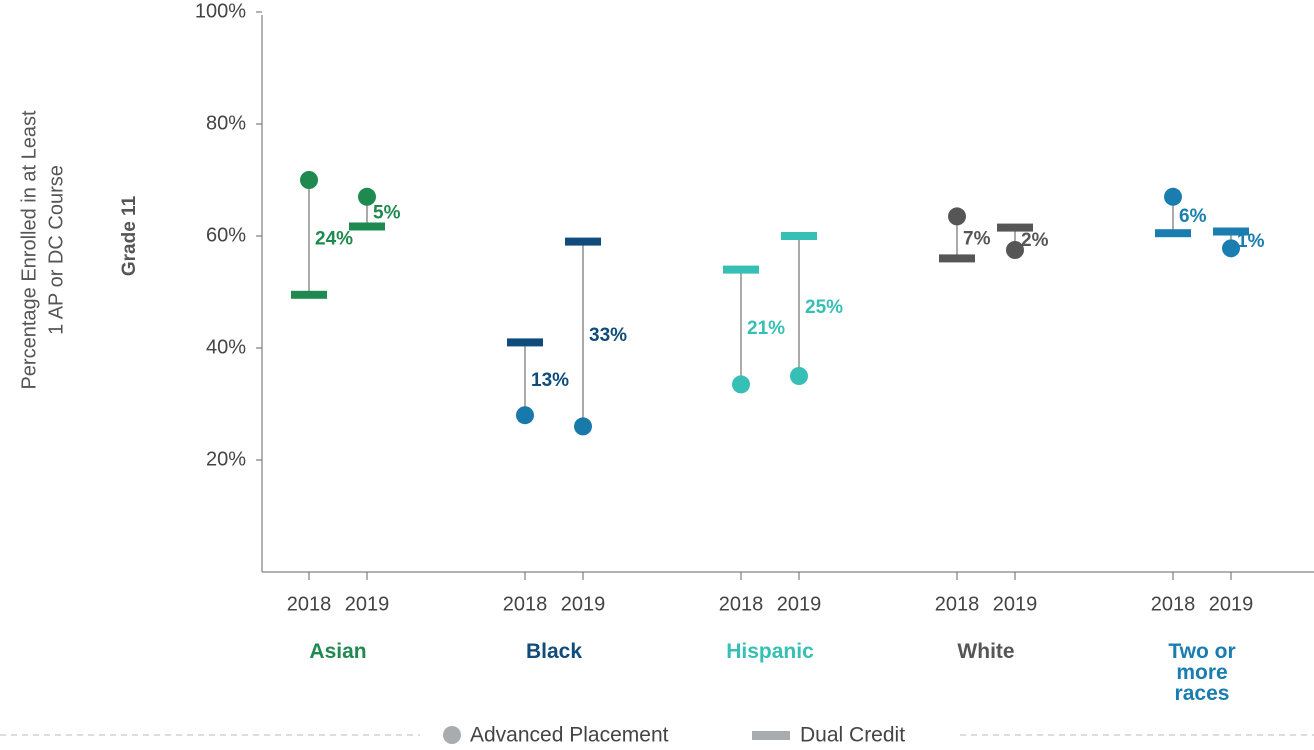 The image size is (1314, 750). What do you see at coordinates (770, 651) in the screenshot?
I see `group-label: Hispanic` at bounding box center [770, 651].